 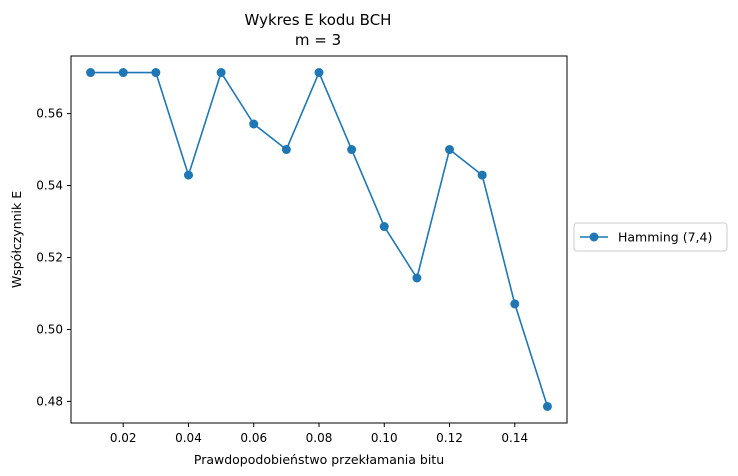 What do you see at coordinates (49, 257) in the screenshot?
I see `y-tick-label: 0.52` at bounding box center [49, 257].